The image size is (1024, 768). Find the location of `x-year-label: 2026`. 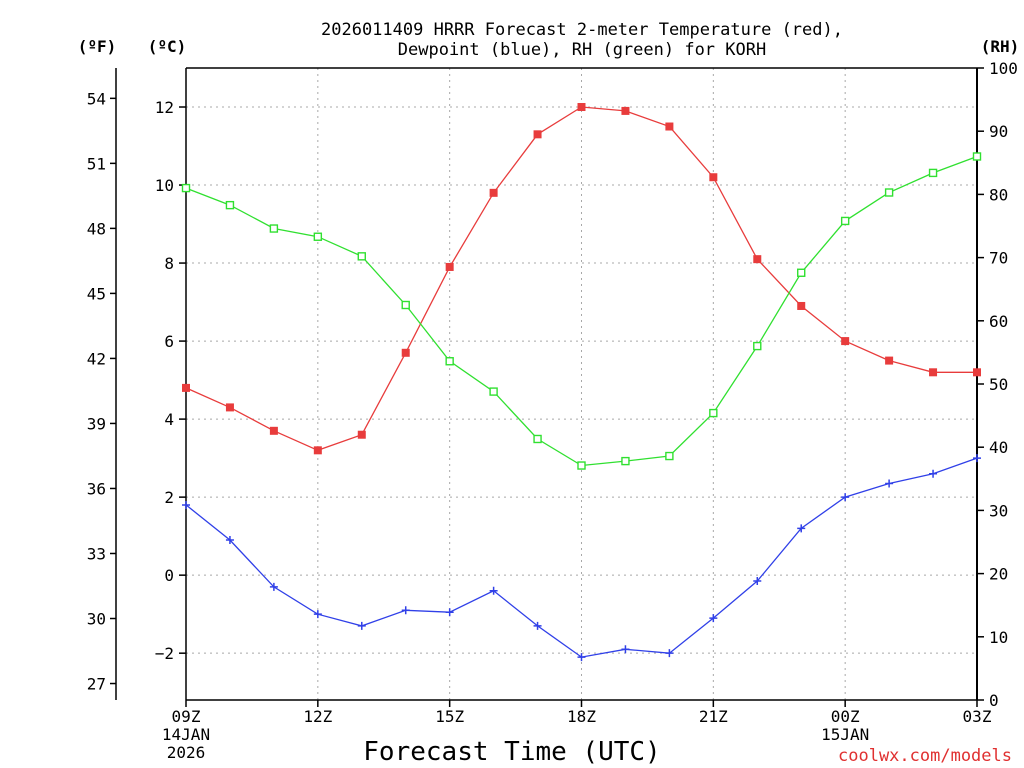

x-year-label: 2026 is located at coordinates (186, 752).